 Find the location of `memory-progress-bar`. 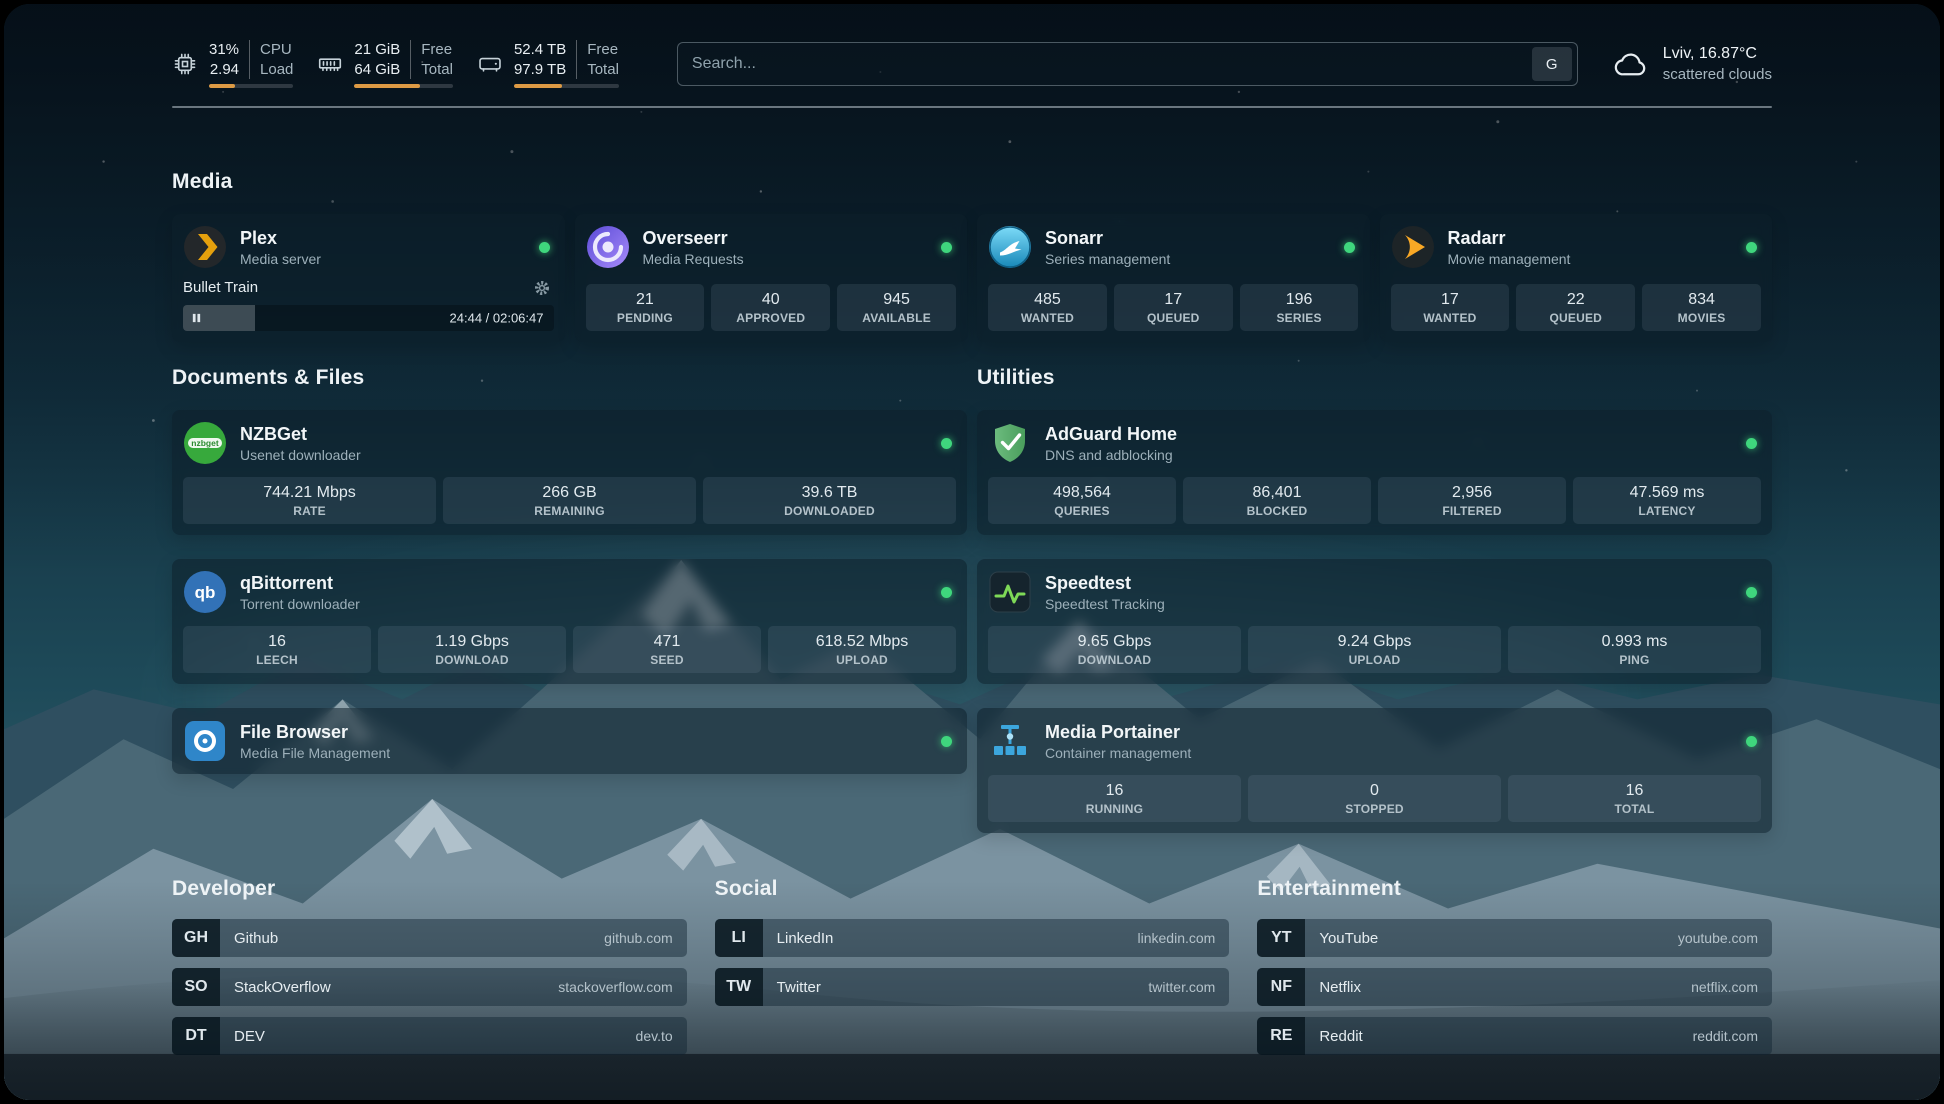

memory-progress-bar is located at coordinates (403, 86).